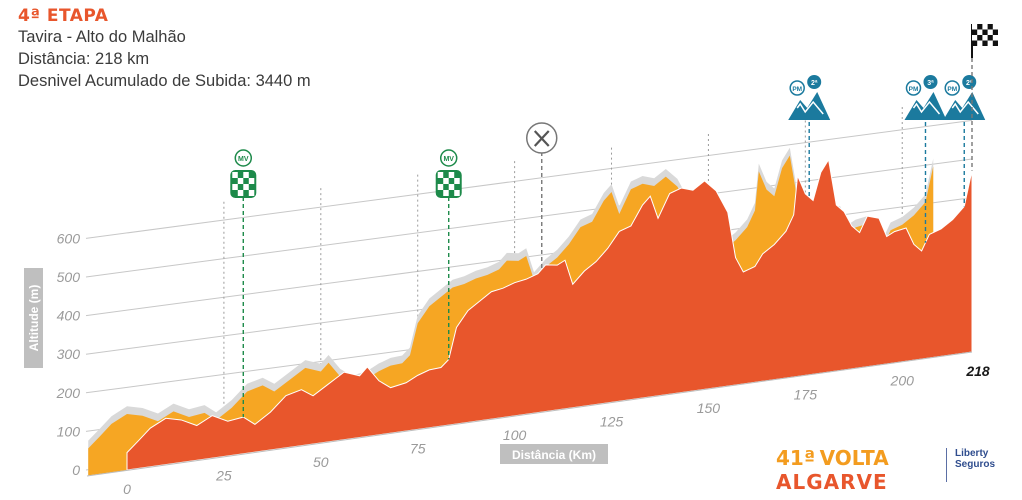 This screenshot has width=1022, height=500. Describe the element at coordinates (164, 81) in the screenshot. I see `stage-elevation-gain: Desnivel Acumulado de Subida: 3440 m` at that location.